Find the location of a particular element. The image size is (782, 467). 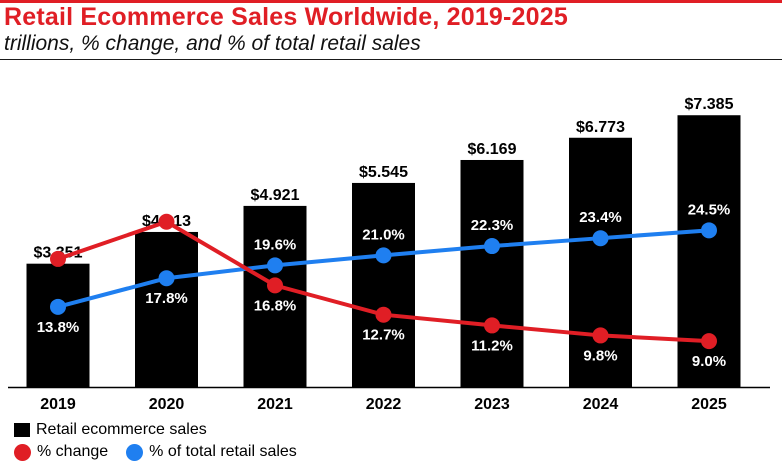

change-value-label-2022: 12.7% is located at coordinates (383, 335).